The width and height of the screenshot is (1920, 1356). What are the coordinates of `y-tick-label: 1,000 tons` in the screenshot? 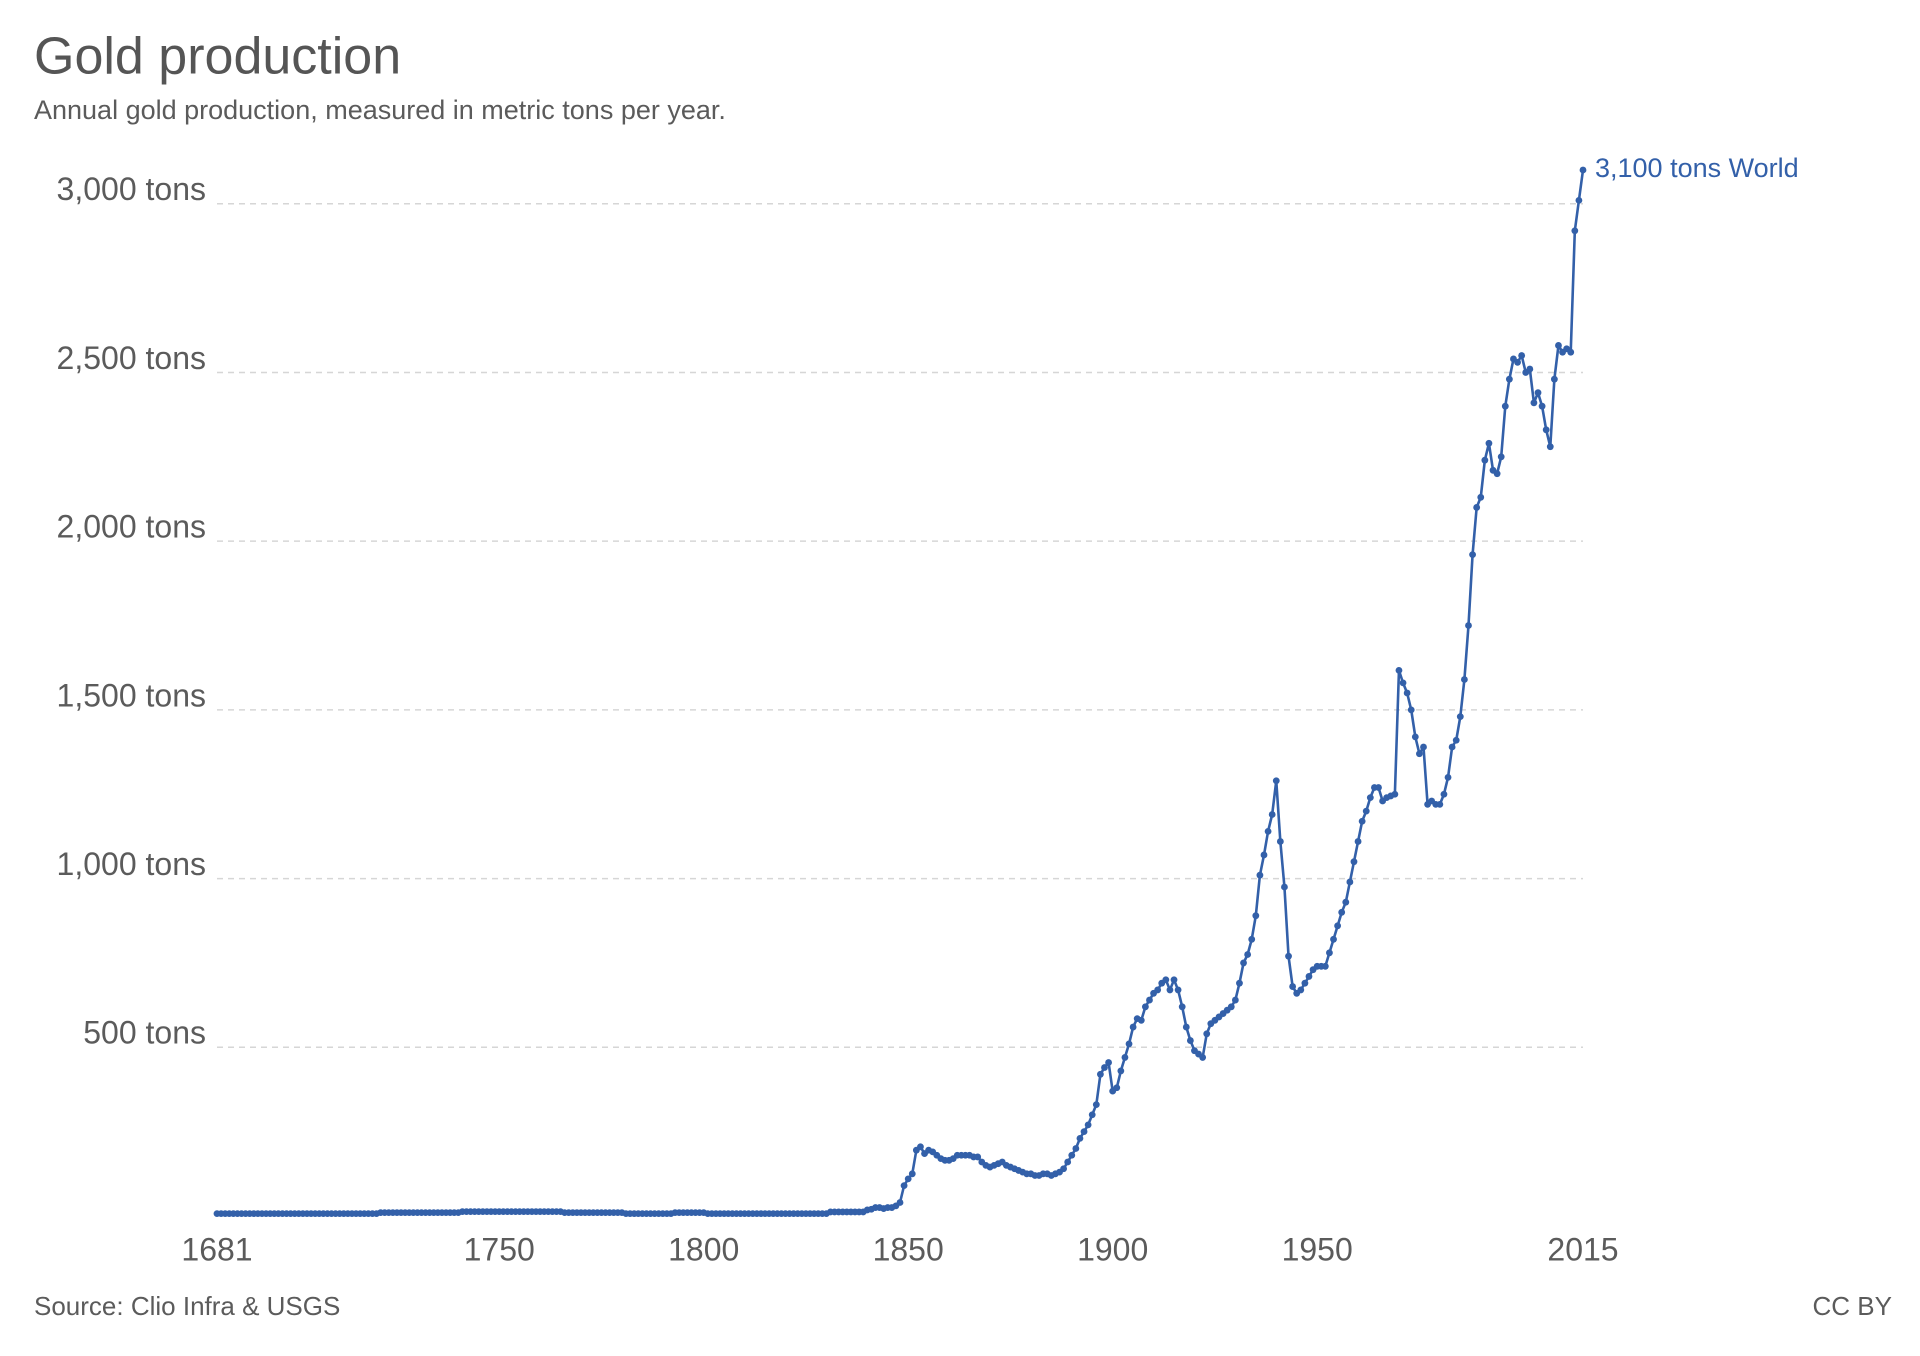 It's located at (131, 864).